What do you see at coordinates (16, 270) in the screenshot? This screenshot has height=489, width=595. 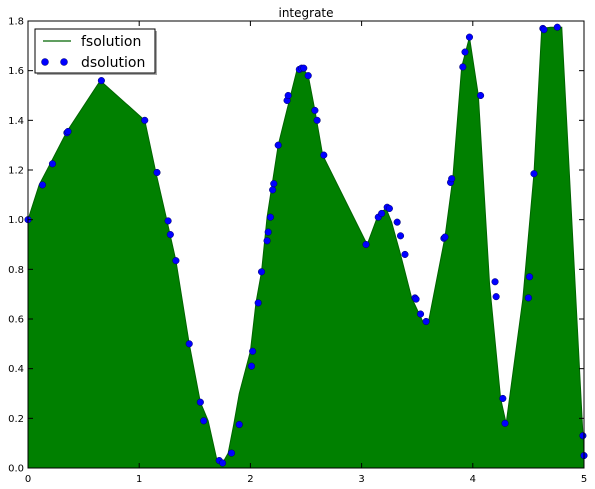 I see `y-tick-label: 0.8` at bounding box center [16, 270].